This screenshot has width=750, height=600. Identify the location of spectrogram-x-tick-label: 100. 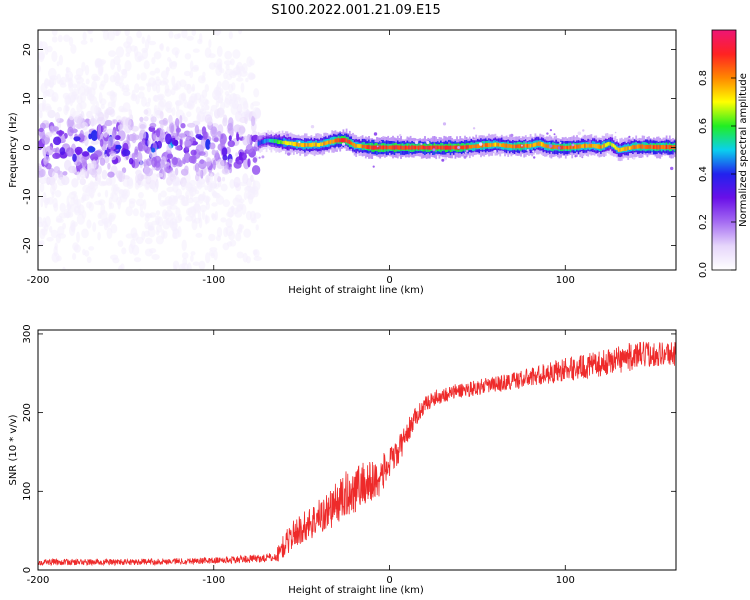
(565, 280).